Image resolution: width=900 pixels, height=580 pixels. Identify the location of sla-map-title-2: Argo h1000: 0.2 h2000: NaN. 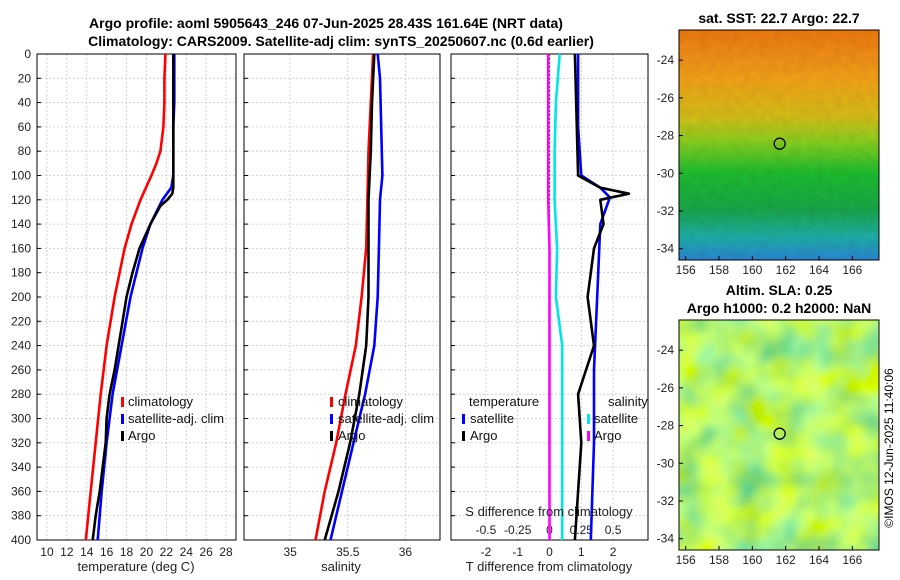
(779, 308).